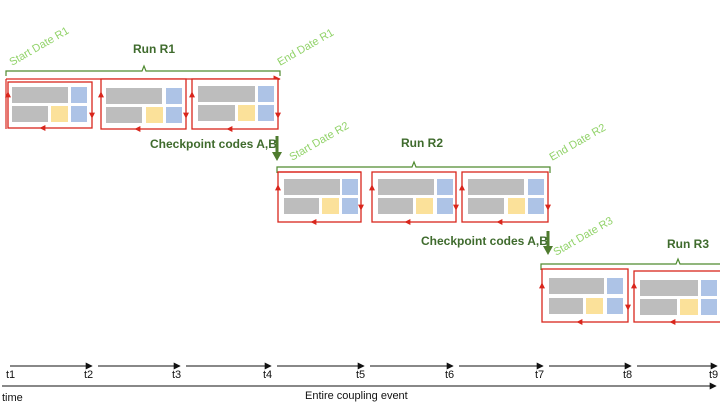 The width and height of the screenshot is (720, 410). What do you see at coordinates (484, 241) in the screenshot?
I see `checkpoint-label-2: Checkpoint codes A,B` at bounding box center [484, 241].